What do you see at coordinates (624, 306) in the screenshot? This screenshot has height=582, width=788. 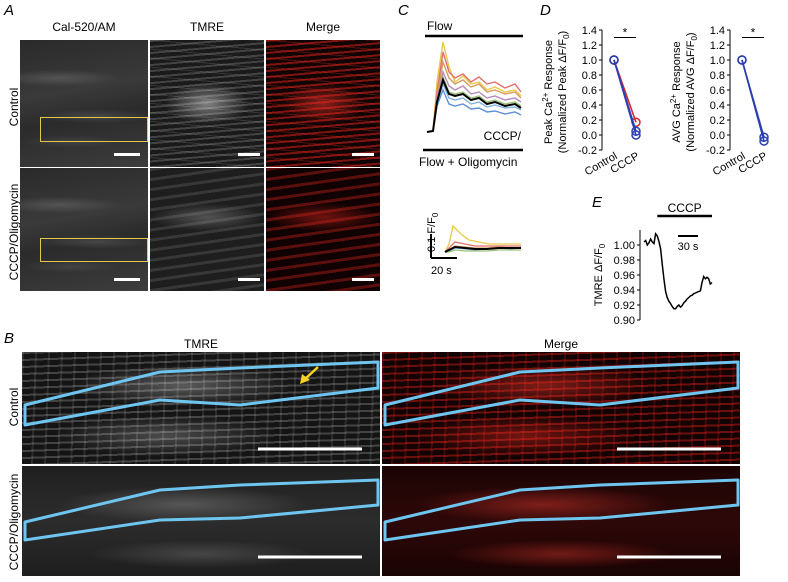 I see `panel-E-ytick-label-1: 0.92` at bounding box center [624, 306].